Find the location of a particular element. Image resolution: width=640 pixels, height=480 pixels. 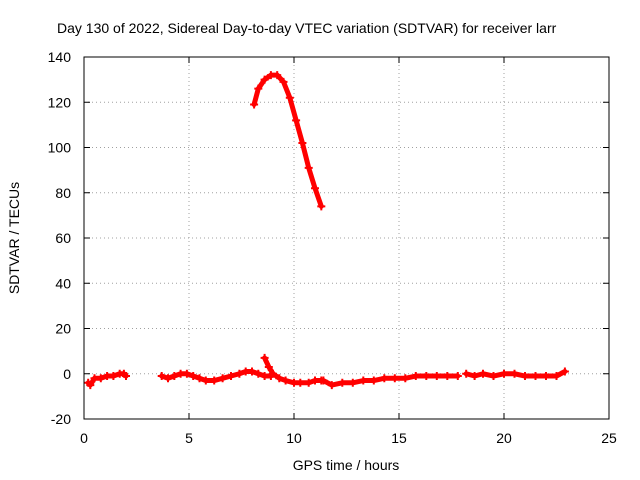

x-tick-labels: 0 5 10 15 20 25 is located at coordinates (348, 438).